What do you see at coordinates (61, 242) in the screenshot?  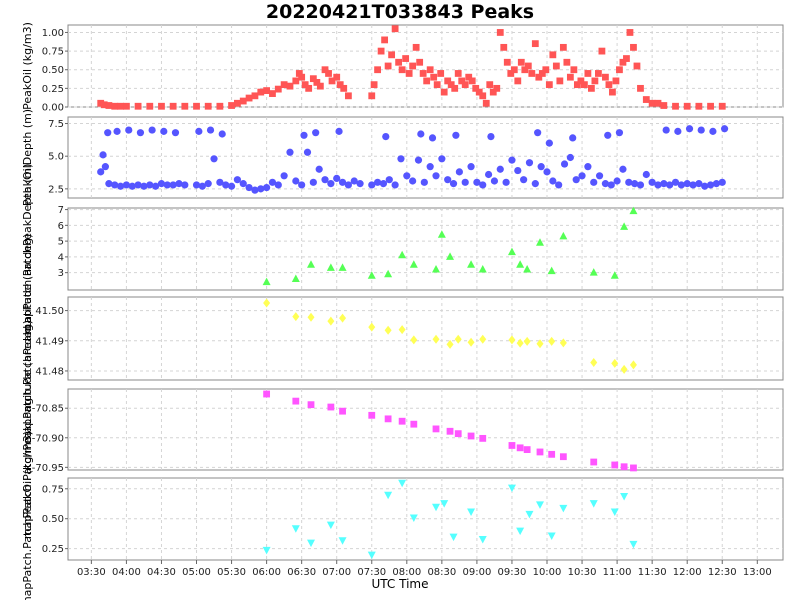 I see `y-tick-label: 5` at bounding box center [61, 242].